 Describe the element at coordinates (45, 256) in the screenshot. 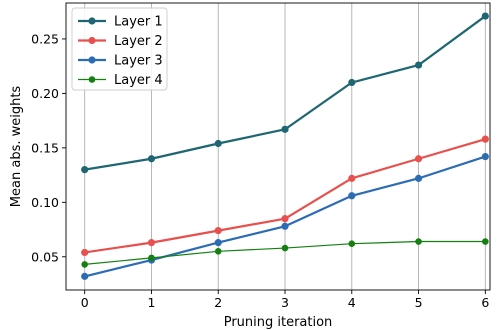

I see `y-tick-label: 0.05` at that location.